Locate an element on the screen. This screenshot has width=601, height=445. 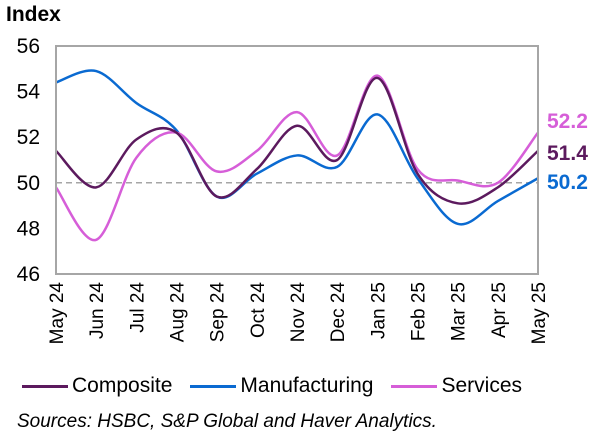
end-label-manufacturing: 50.2 is located at coordinates (567, 182).